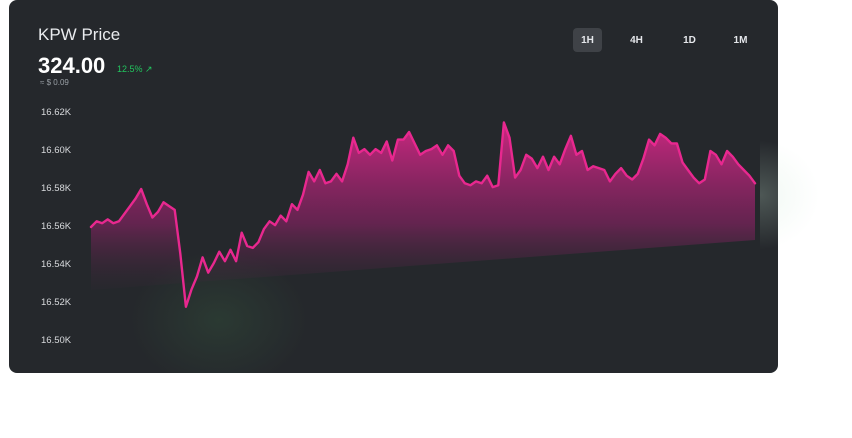 The height and width of the screenshot is (438, 852). What do you see at coordinates (56, 112) in the screenshot?
I see `y-tick-label: 16.62K` at bounding box center [56, 112].